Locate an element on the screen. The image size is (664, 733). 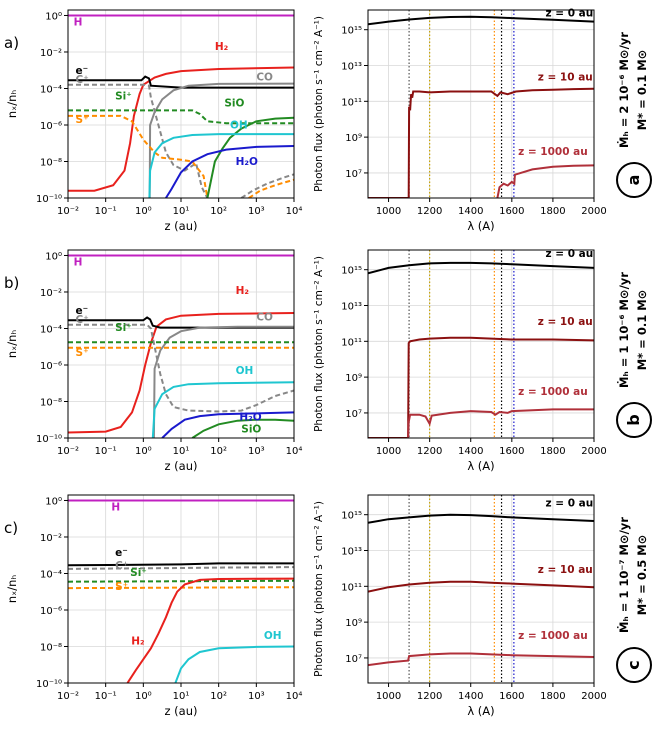
side-rate-text: Ṁₕ = 1 10⁻⁶ M⊙/yr is located at coordinates (623, 330).